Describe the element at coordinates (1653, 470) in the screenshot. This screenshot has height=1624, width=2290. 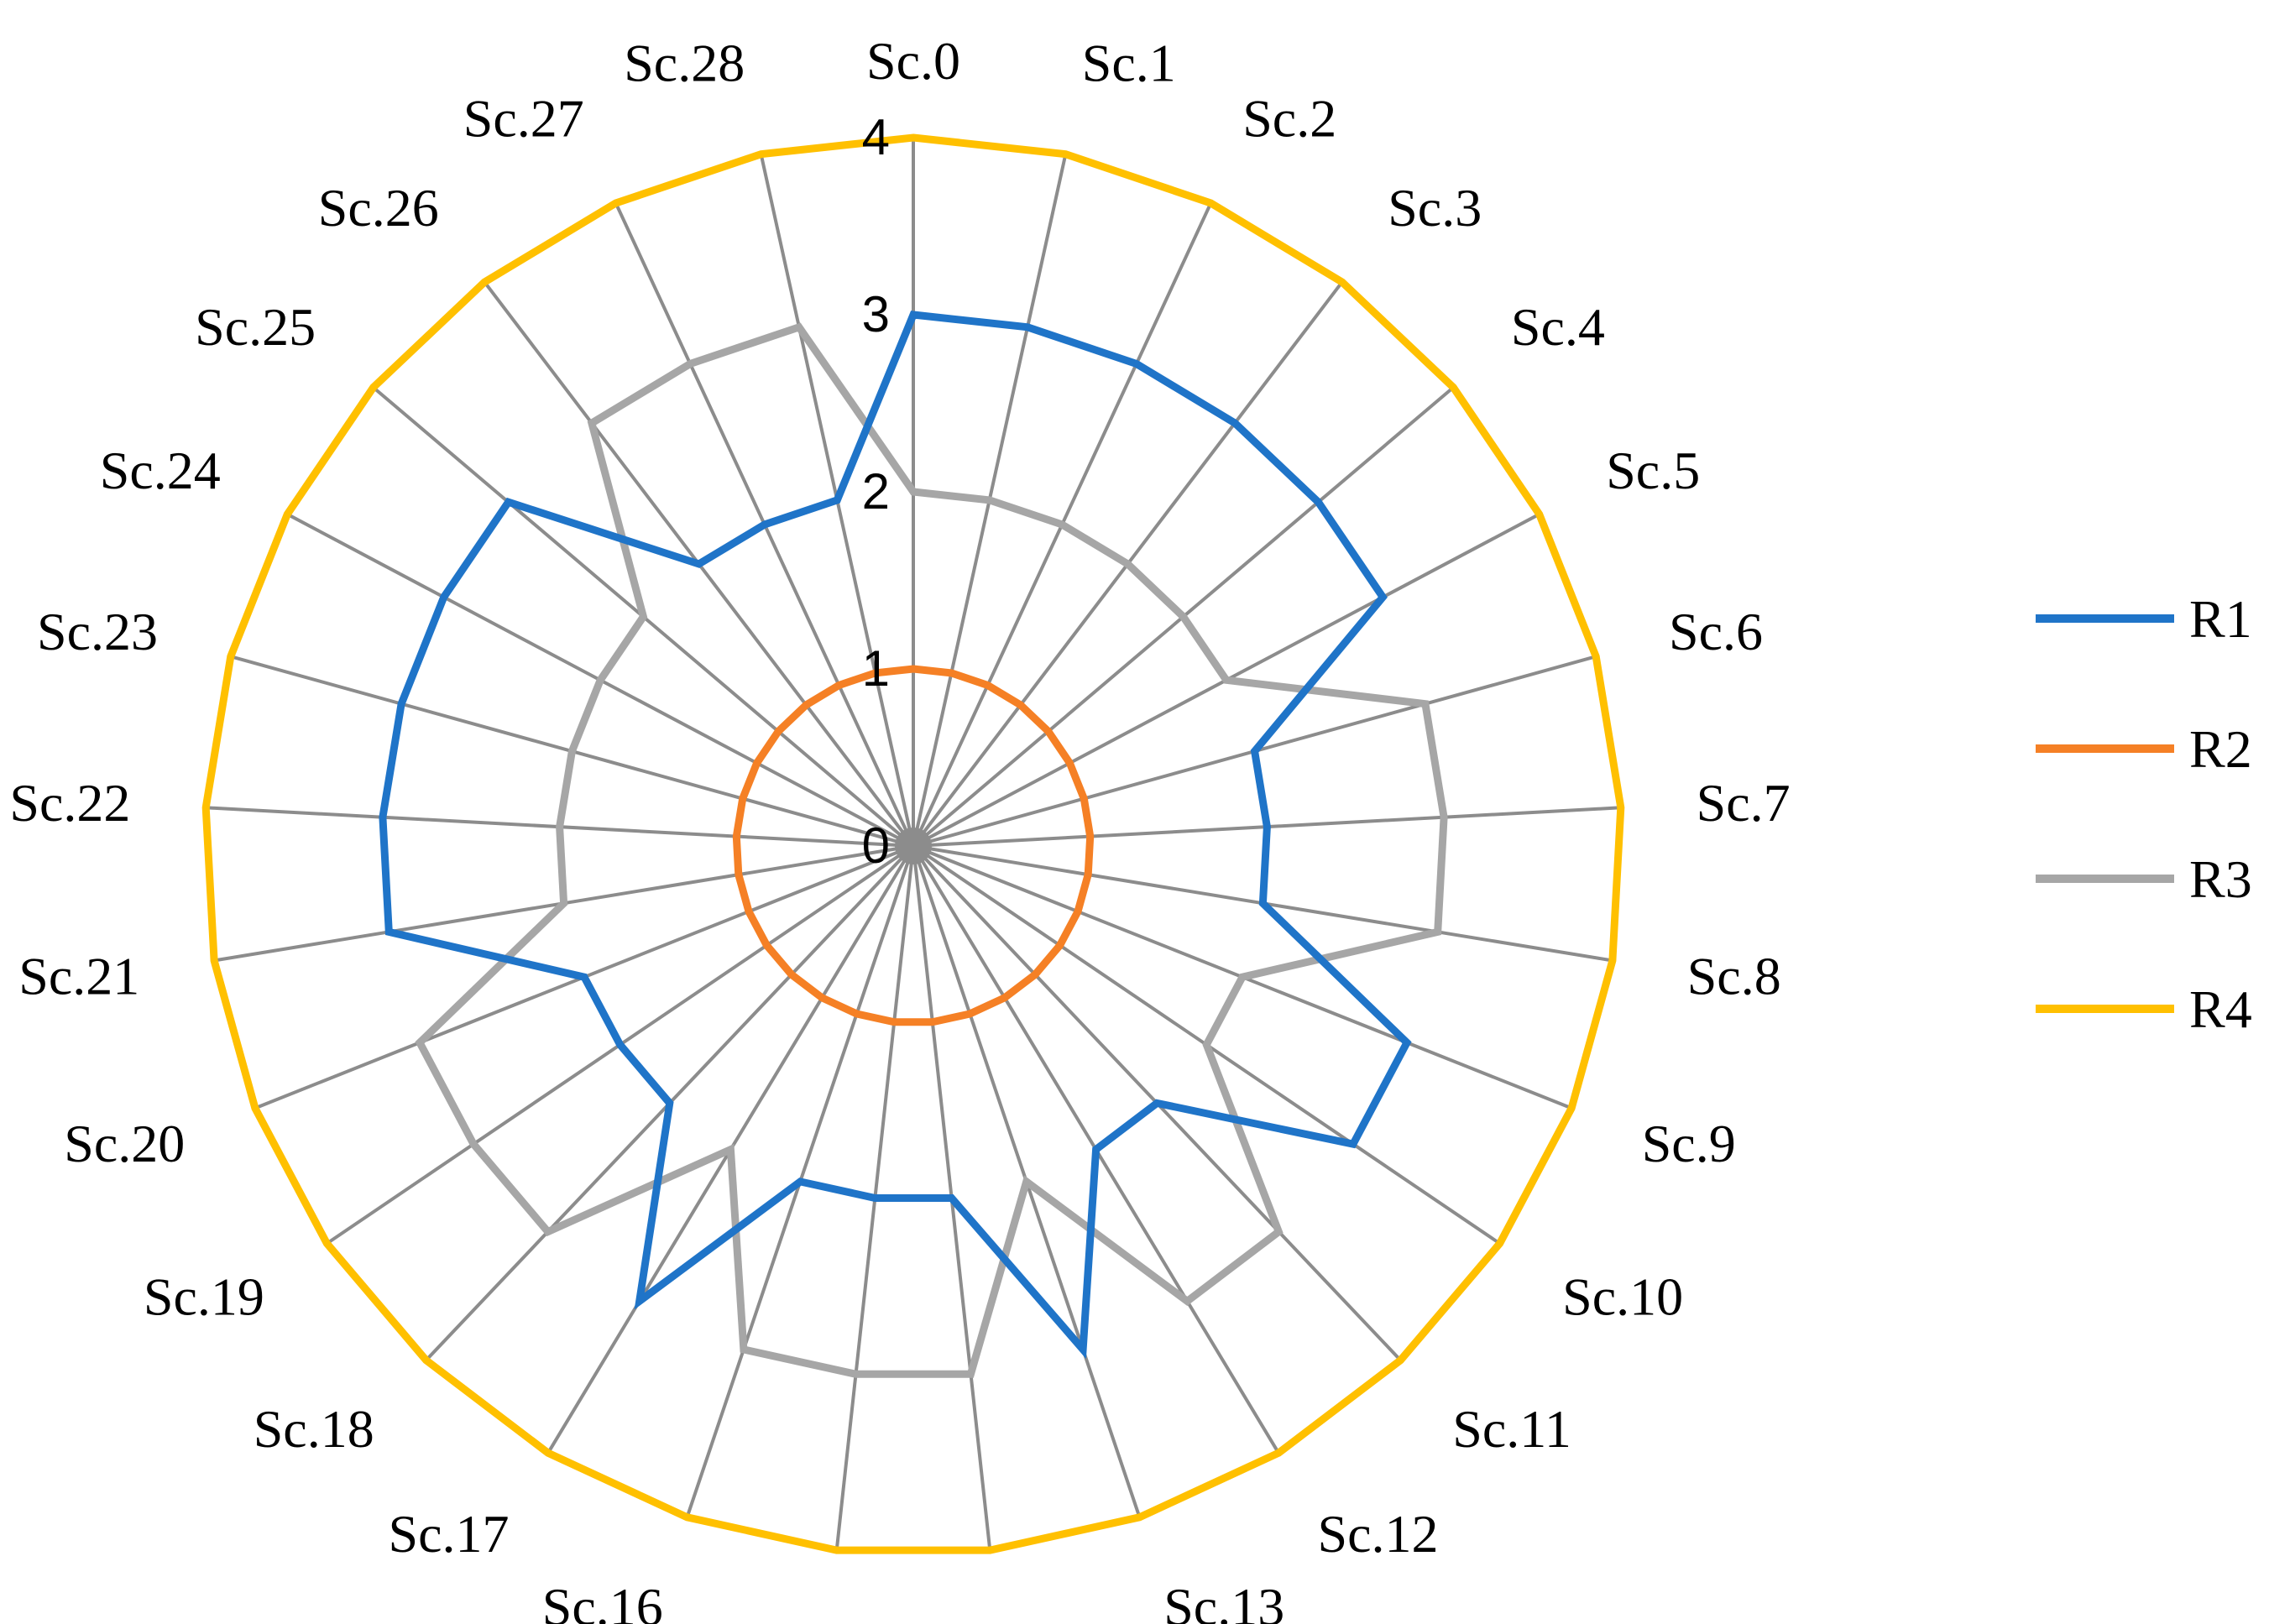
I see `category-label: Sc.5` at that location.